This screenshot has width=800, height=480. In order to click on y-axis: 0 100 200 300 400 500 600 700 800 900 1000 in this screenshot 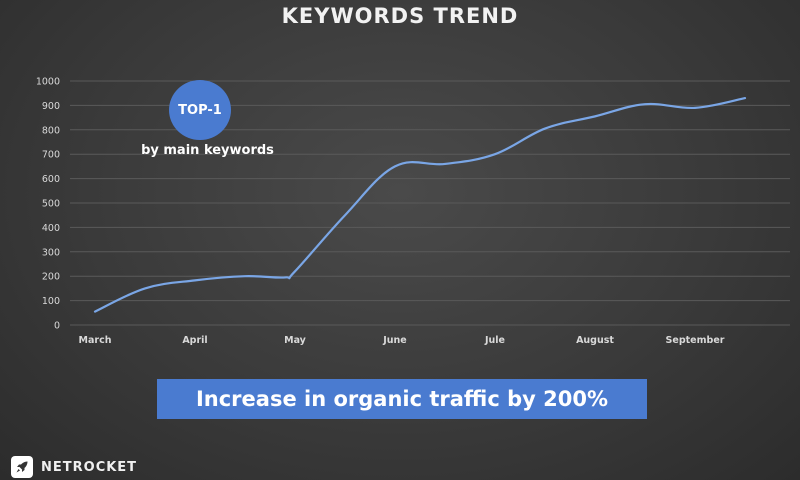, I will do `click(48, 204)`.